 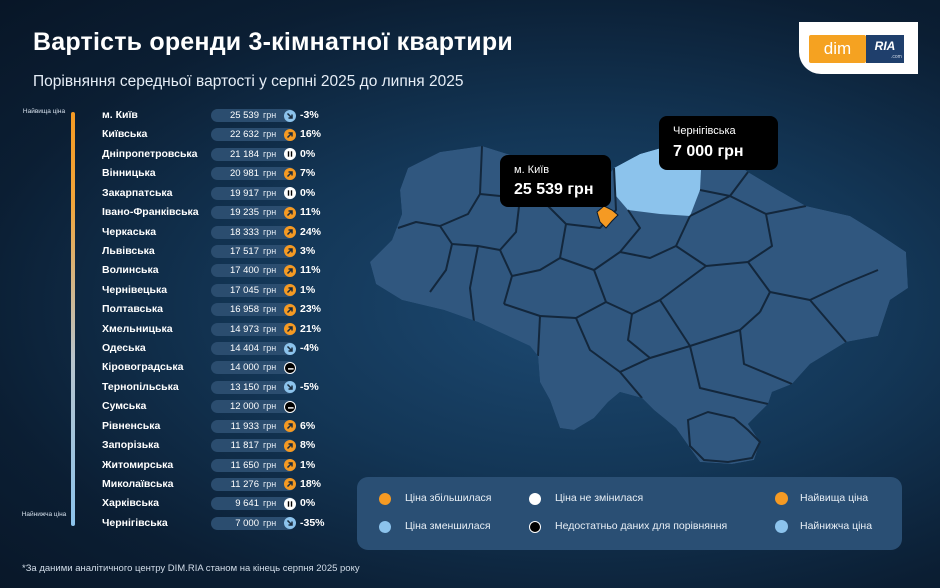 I want to click on logo-ria-text: RIA, so click(x=885, y=49).